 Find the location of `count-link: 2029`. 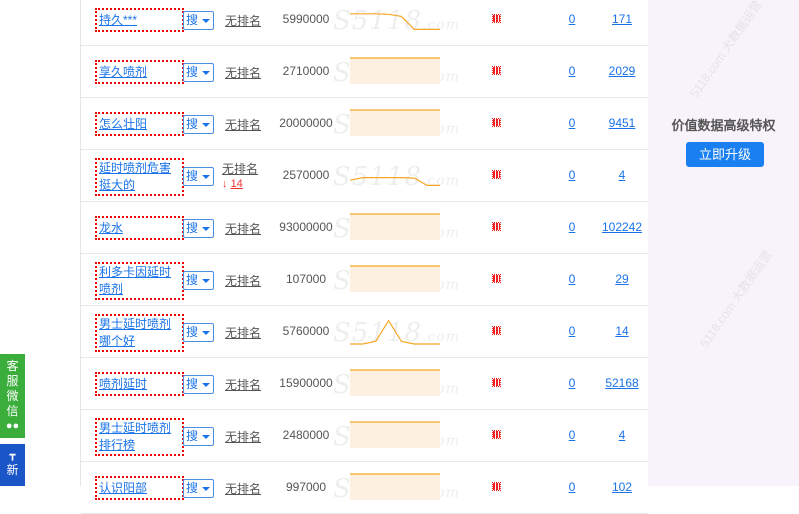

count-link: 2029 is located at coordinates (622, 71).